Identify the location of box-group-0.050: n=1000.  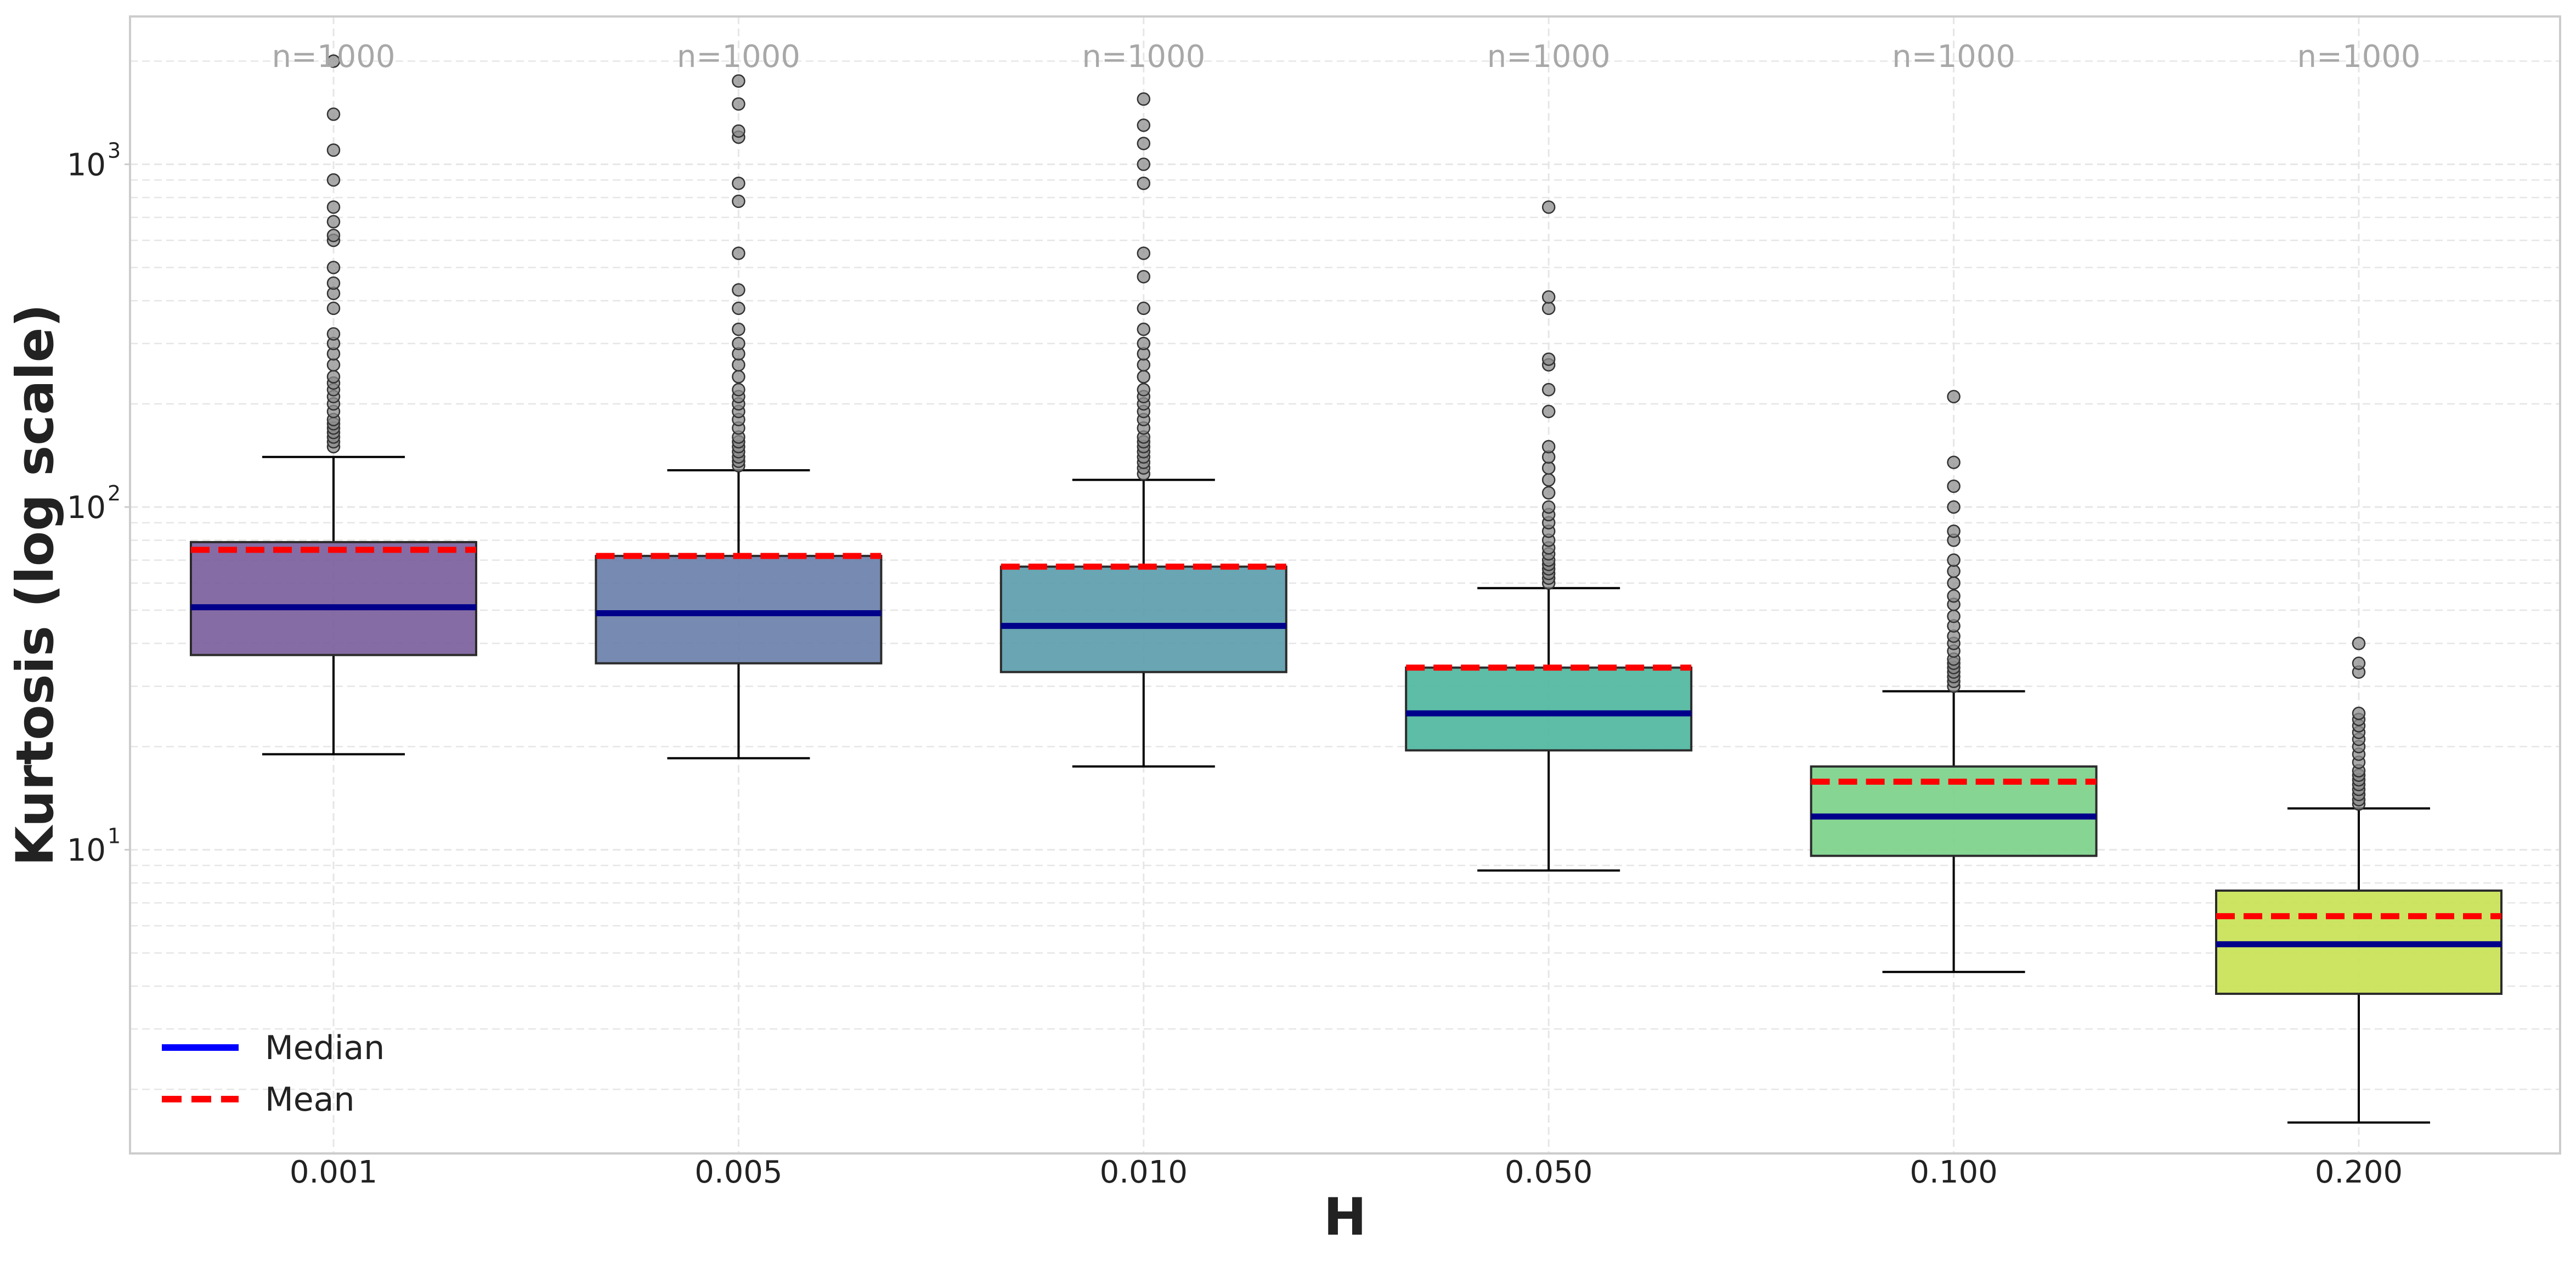
(1549, 455).